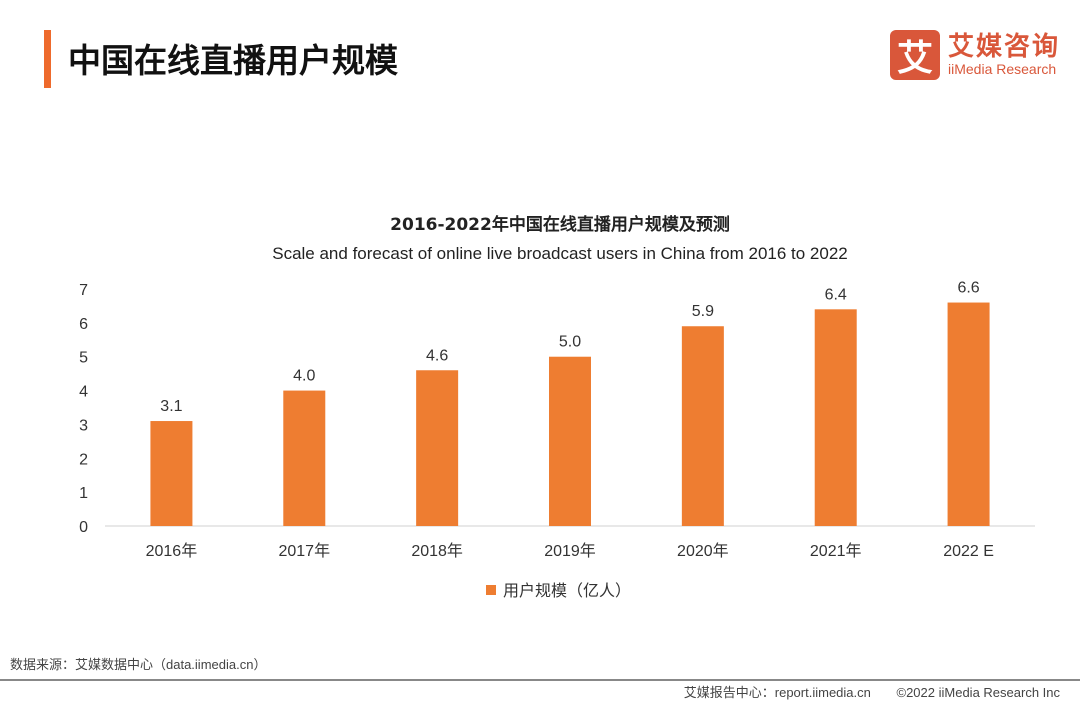 The width and height of the screenshot is (1080, 703). Describe the element at coordinates (491, 590) in the screenshot. I see `legend-swatch` at that location.